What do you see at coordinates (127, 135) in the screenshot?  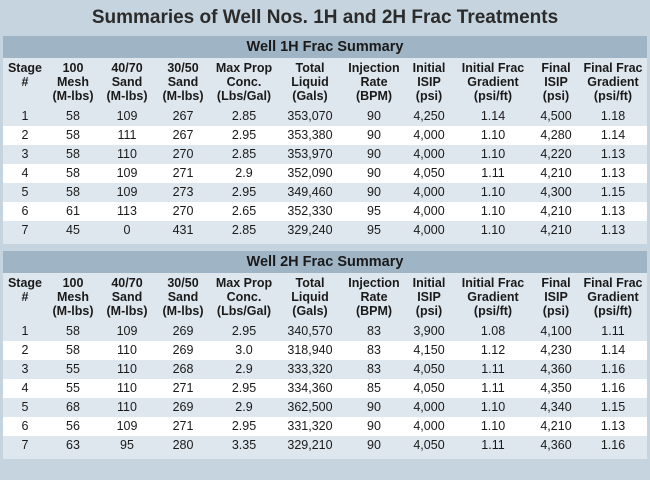 I see `table-cell: 111` at bounding box center [127, 135].